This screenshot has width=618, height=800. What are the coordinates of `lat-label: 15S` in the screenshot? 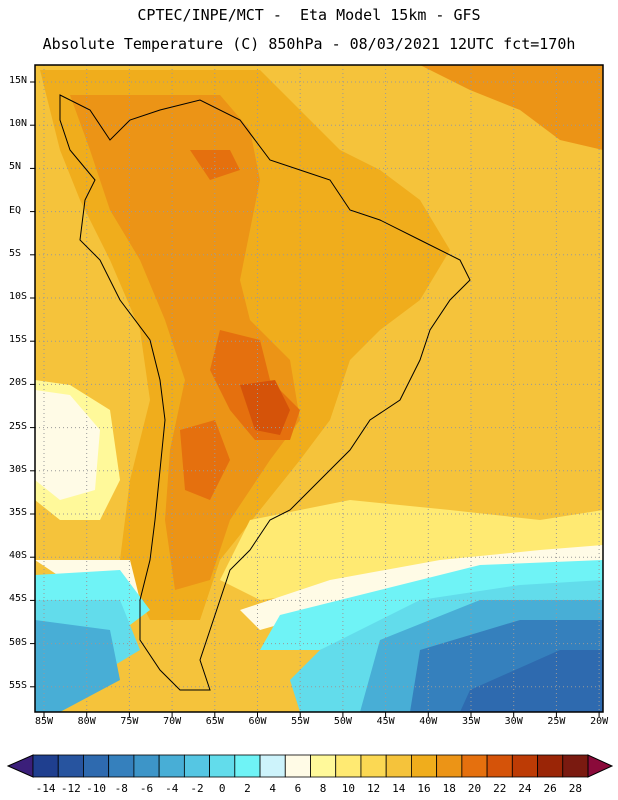 It's located at (18, 340).